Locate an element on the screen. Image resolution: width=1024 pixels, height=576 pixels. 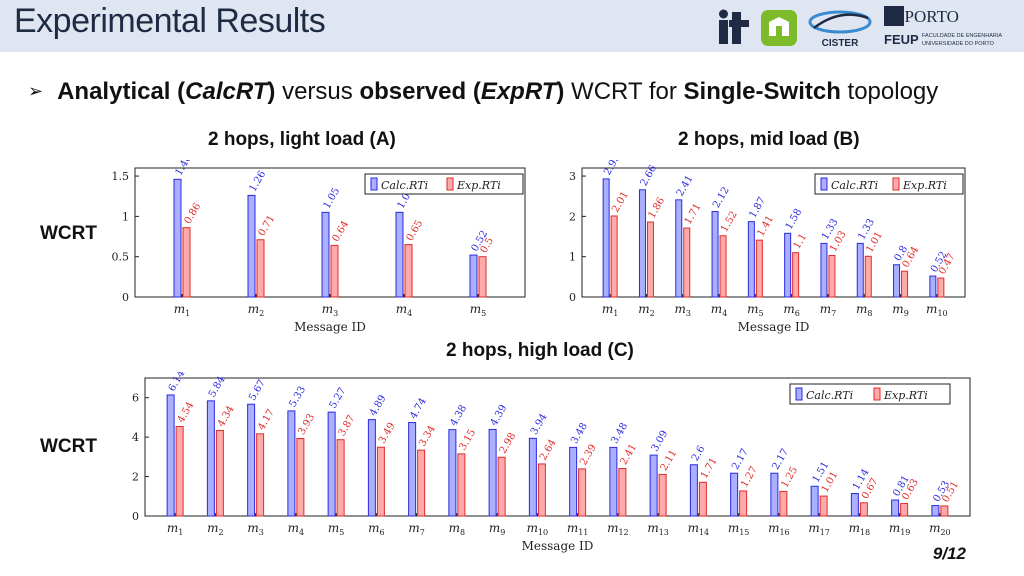
x-tick-label: m6 is located at coordinates (791, 310).